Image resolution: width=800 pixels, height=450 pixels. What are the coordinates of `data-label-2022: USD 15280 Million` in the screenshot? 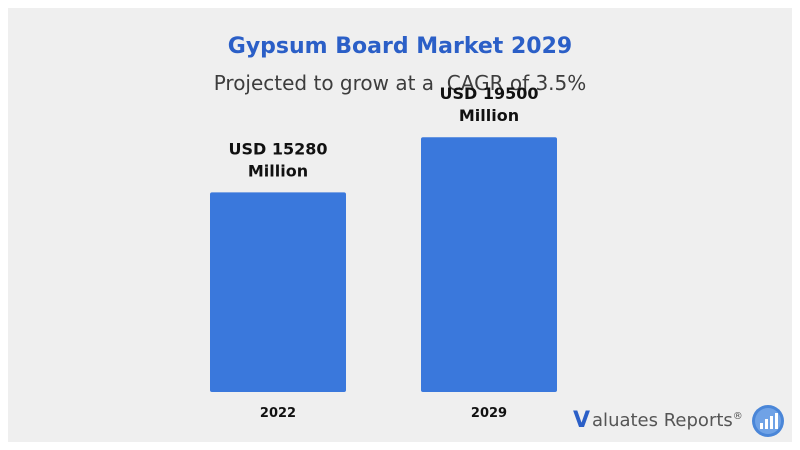 It's located at (277, 159).